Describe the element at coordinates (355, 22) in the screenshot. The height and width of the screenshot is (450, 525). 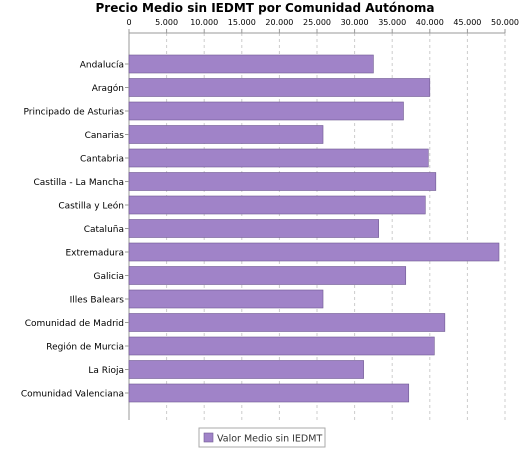
I see `x-tick-label: 30.000` at that location.